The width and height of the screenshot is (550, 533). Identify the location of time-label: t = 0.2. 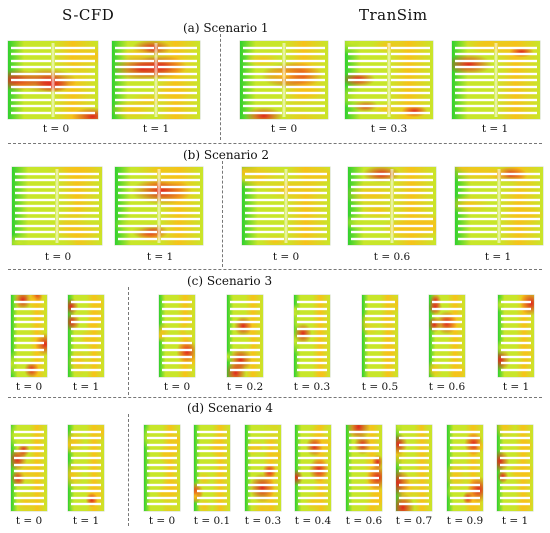
(245, 387).